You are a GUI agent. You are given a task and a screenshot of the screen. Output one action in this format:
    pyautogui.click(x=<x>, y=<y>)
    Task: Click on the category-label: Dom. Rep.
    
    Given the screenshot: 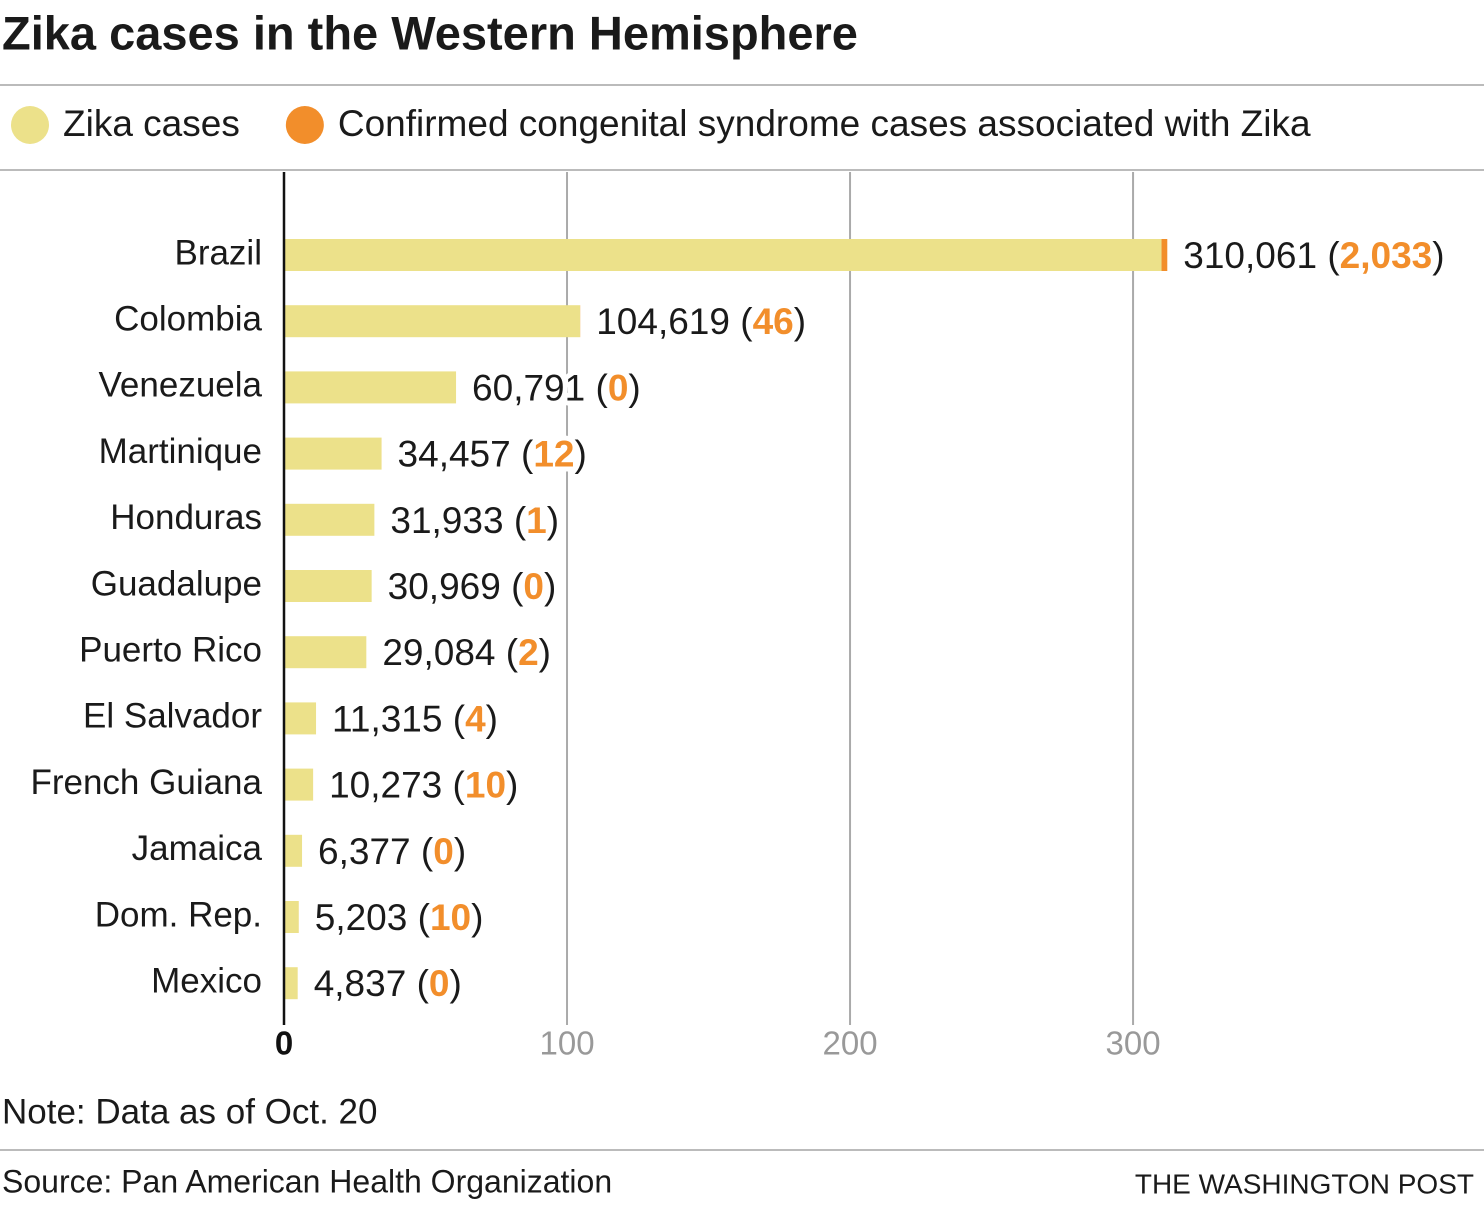 What is the action you would take?
    pyautogui.click(x=178, y=914)
    